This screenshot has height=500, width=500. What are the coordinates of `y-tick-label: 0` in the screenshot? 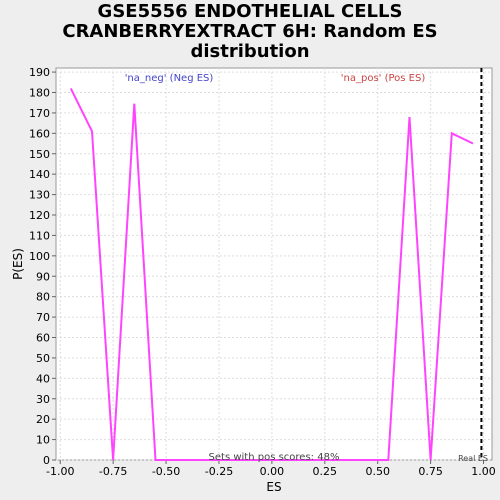 It's located at (46, 460).